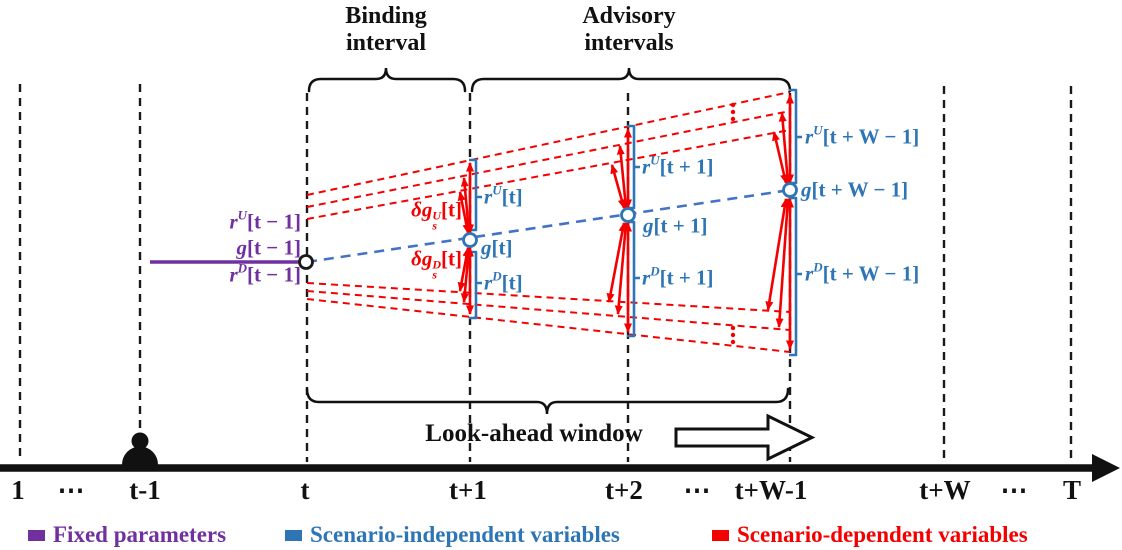 The width and height of the screenshot is (1122, 550). What do you see at coordinates (386, 29) in the screenshot?
I see `binding-interval-label: Binding interval` at bounding box center [386, 29].